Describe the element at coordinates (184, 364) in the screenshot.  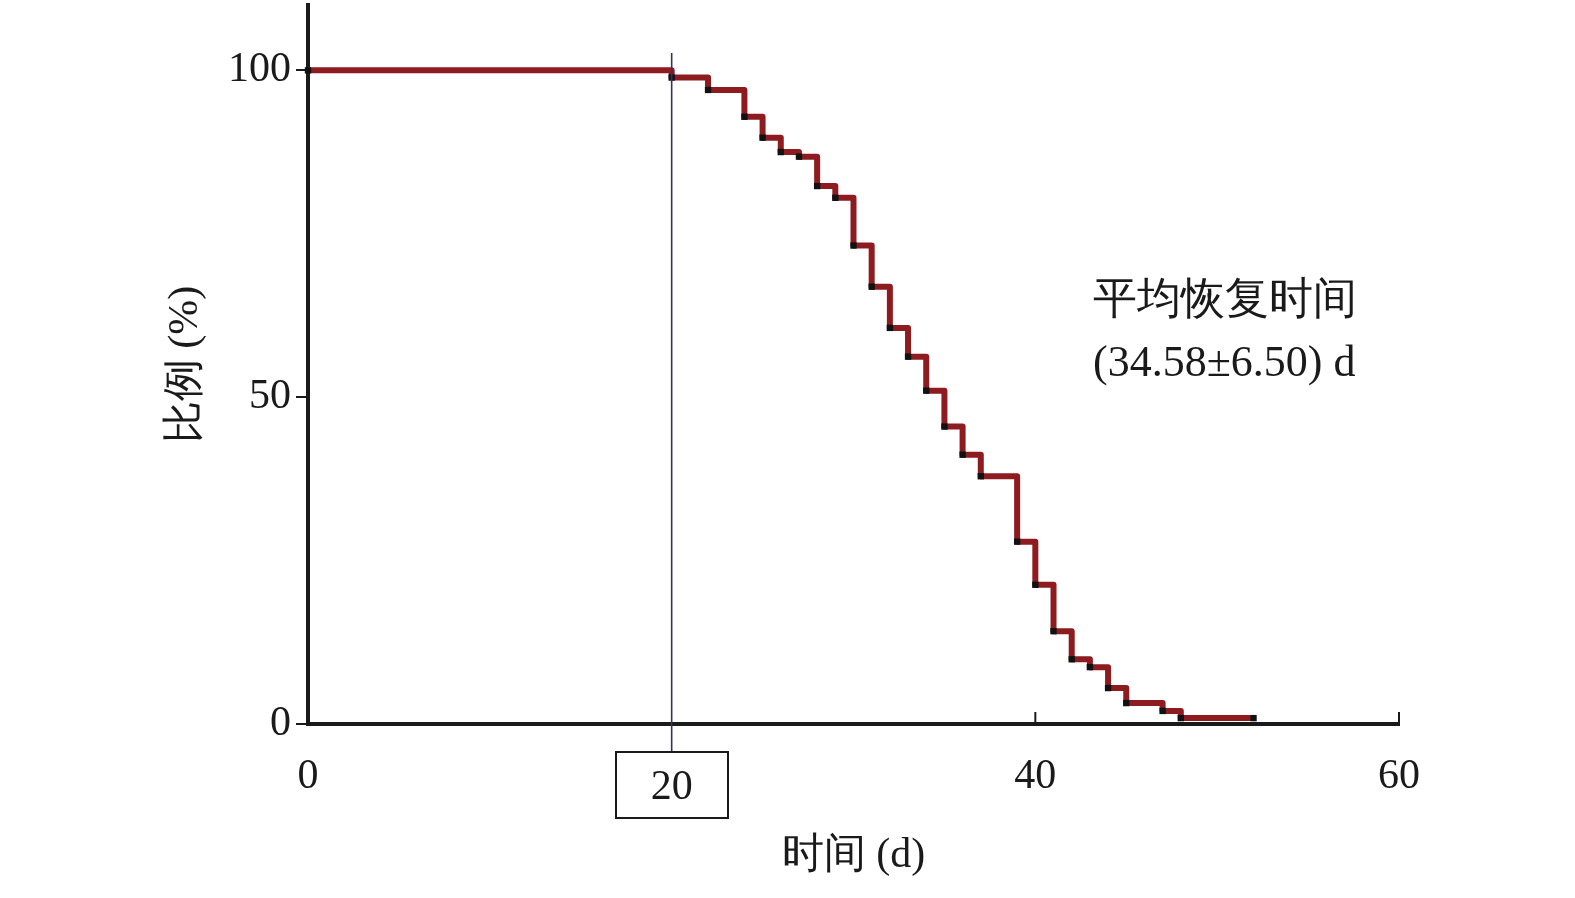
I see `y-axis-title: 比例 (%)` at that location.